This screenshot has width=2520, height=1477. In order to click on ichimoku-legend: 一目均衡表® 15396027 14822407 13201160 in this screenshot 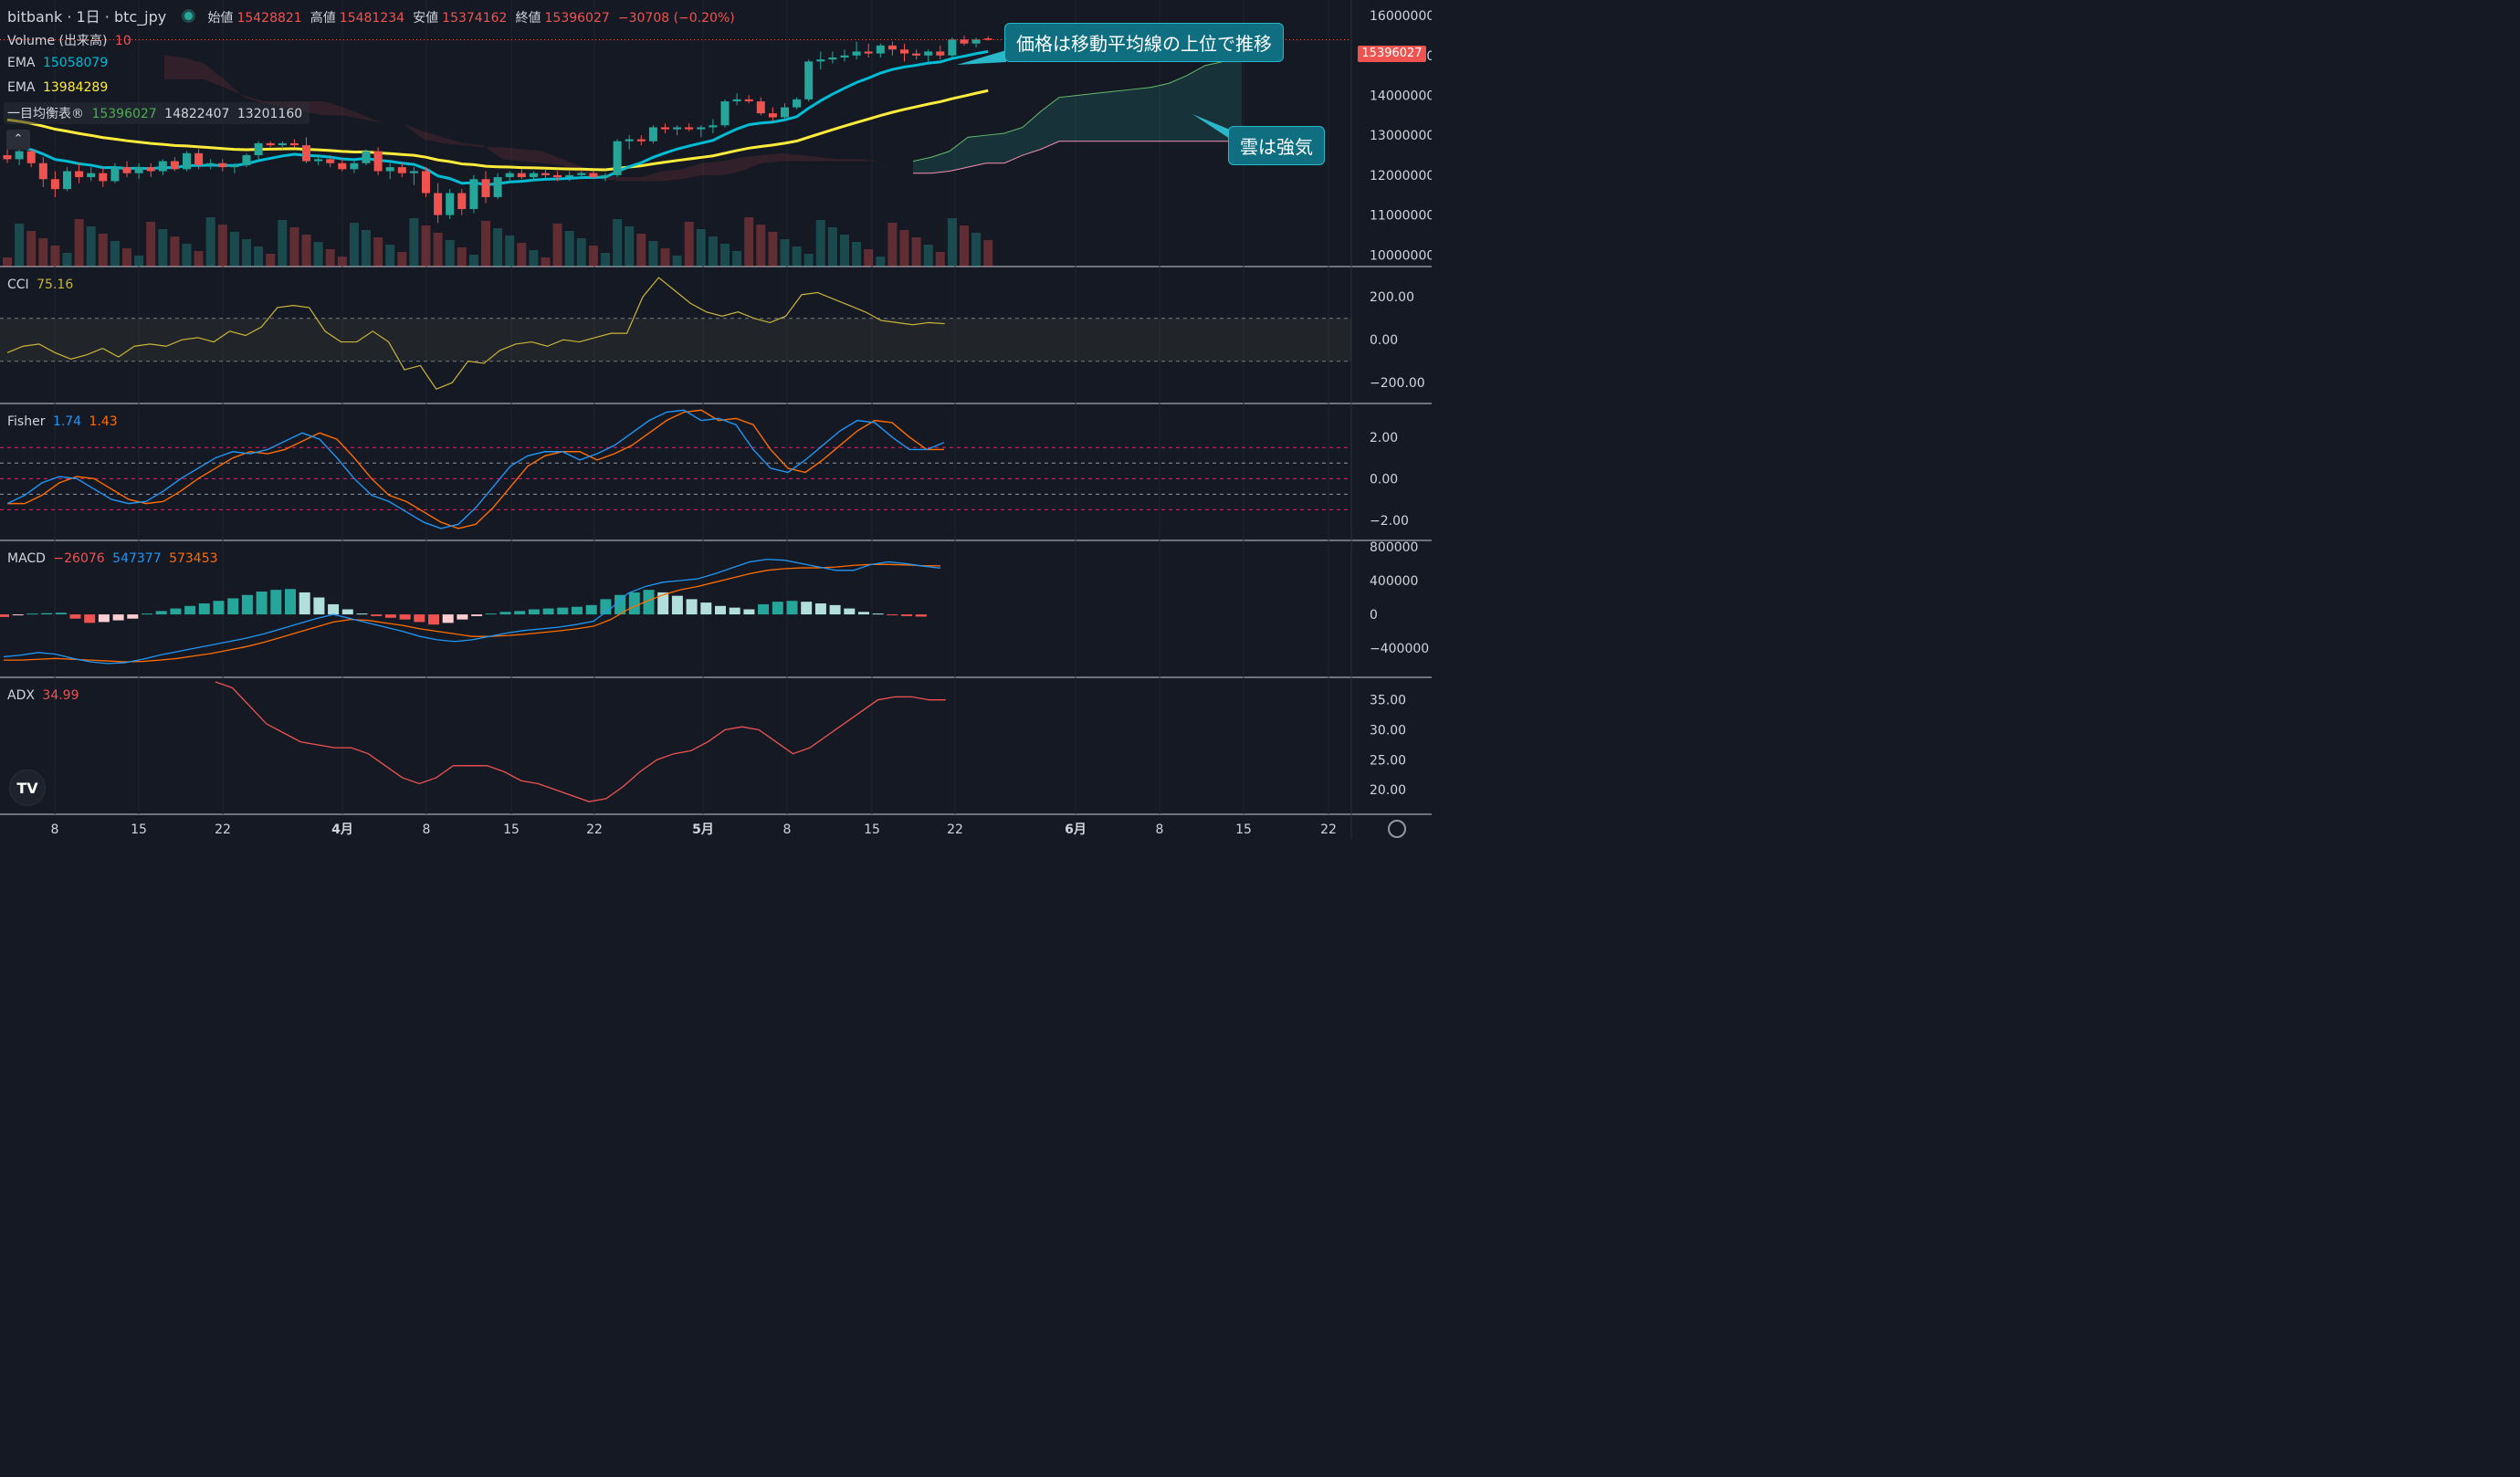, I will do `click(157, 113)`.